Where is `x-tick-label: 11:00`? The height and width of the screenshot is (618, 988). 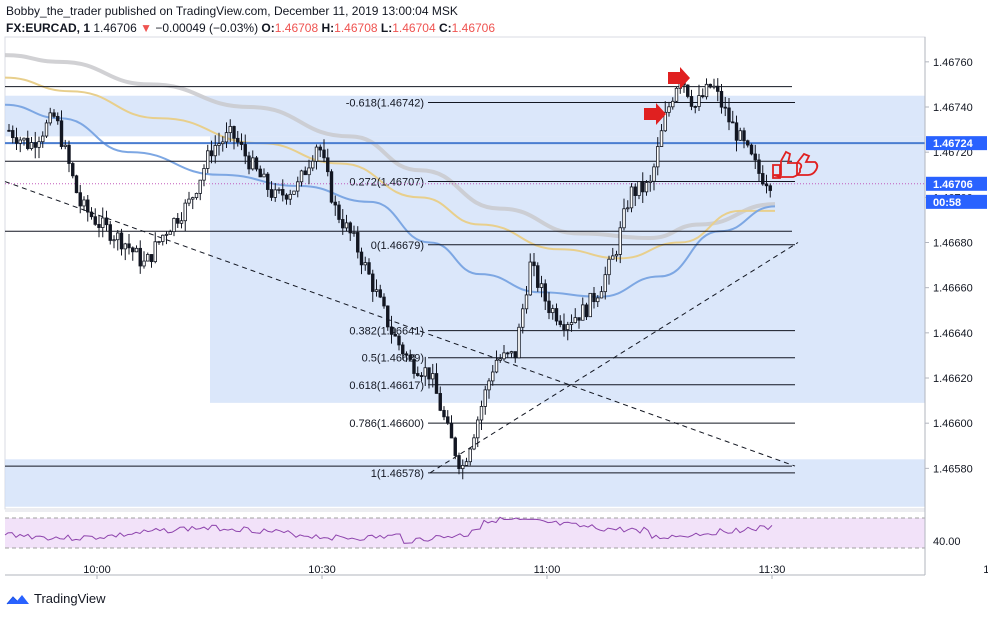 x-tick-label: 11:00 is located at coordinates (547, 570).